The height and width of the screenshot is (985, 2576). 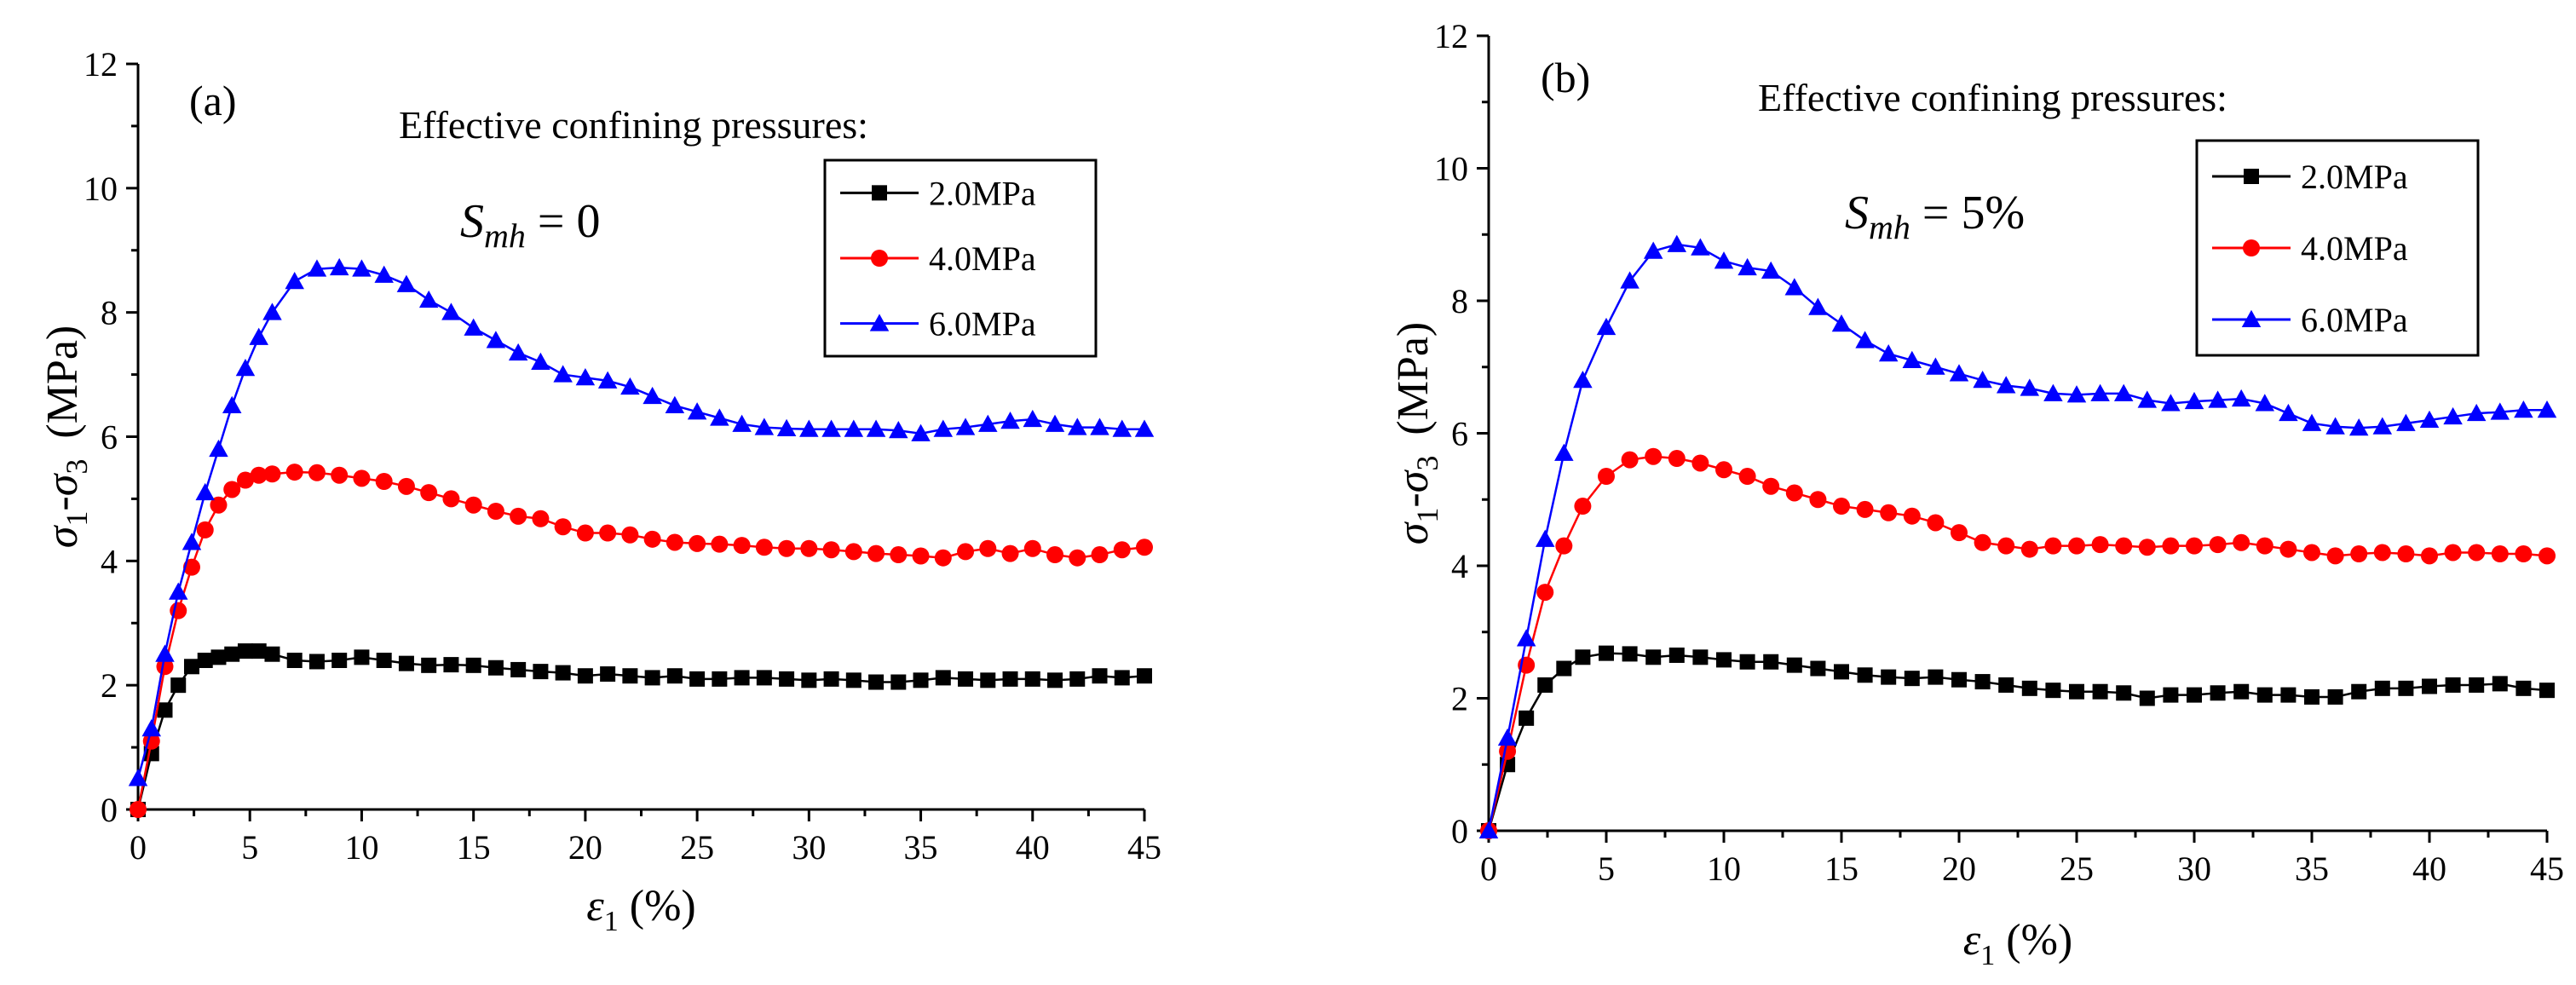 I want to click on y-tick-label: 2, so click(x=1459, y=699).